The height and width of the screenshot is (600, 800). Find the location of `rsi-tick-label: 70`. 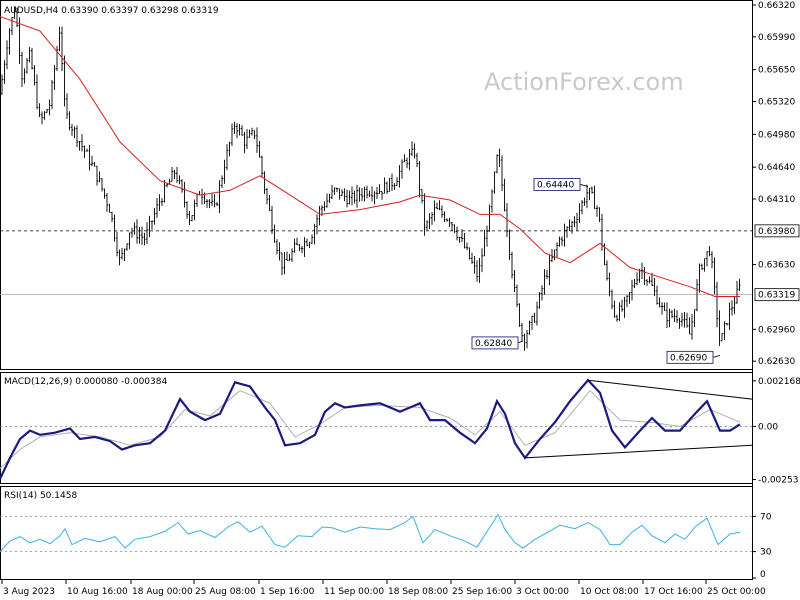

rsi-tick-label: 70 is located at coordinates (766, 517).